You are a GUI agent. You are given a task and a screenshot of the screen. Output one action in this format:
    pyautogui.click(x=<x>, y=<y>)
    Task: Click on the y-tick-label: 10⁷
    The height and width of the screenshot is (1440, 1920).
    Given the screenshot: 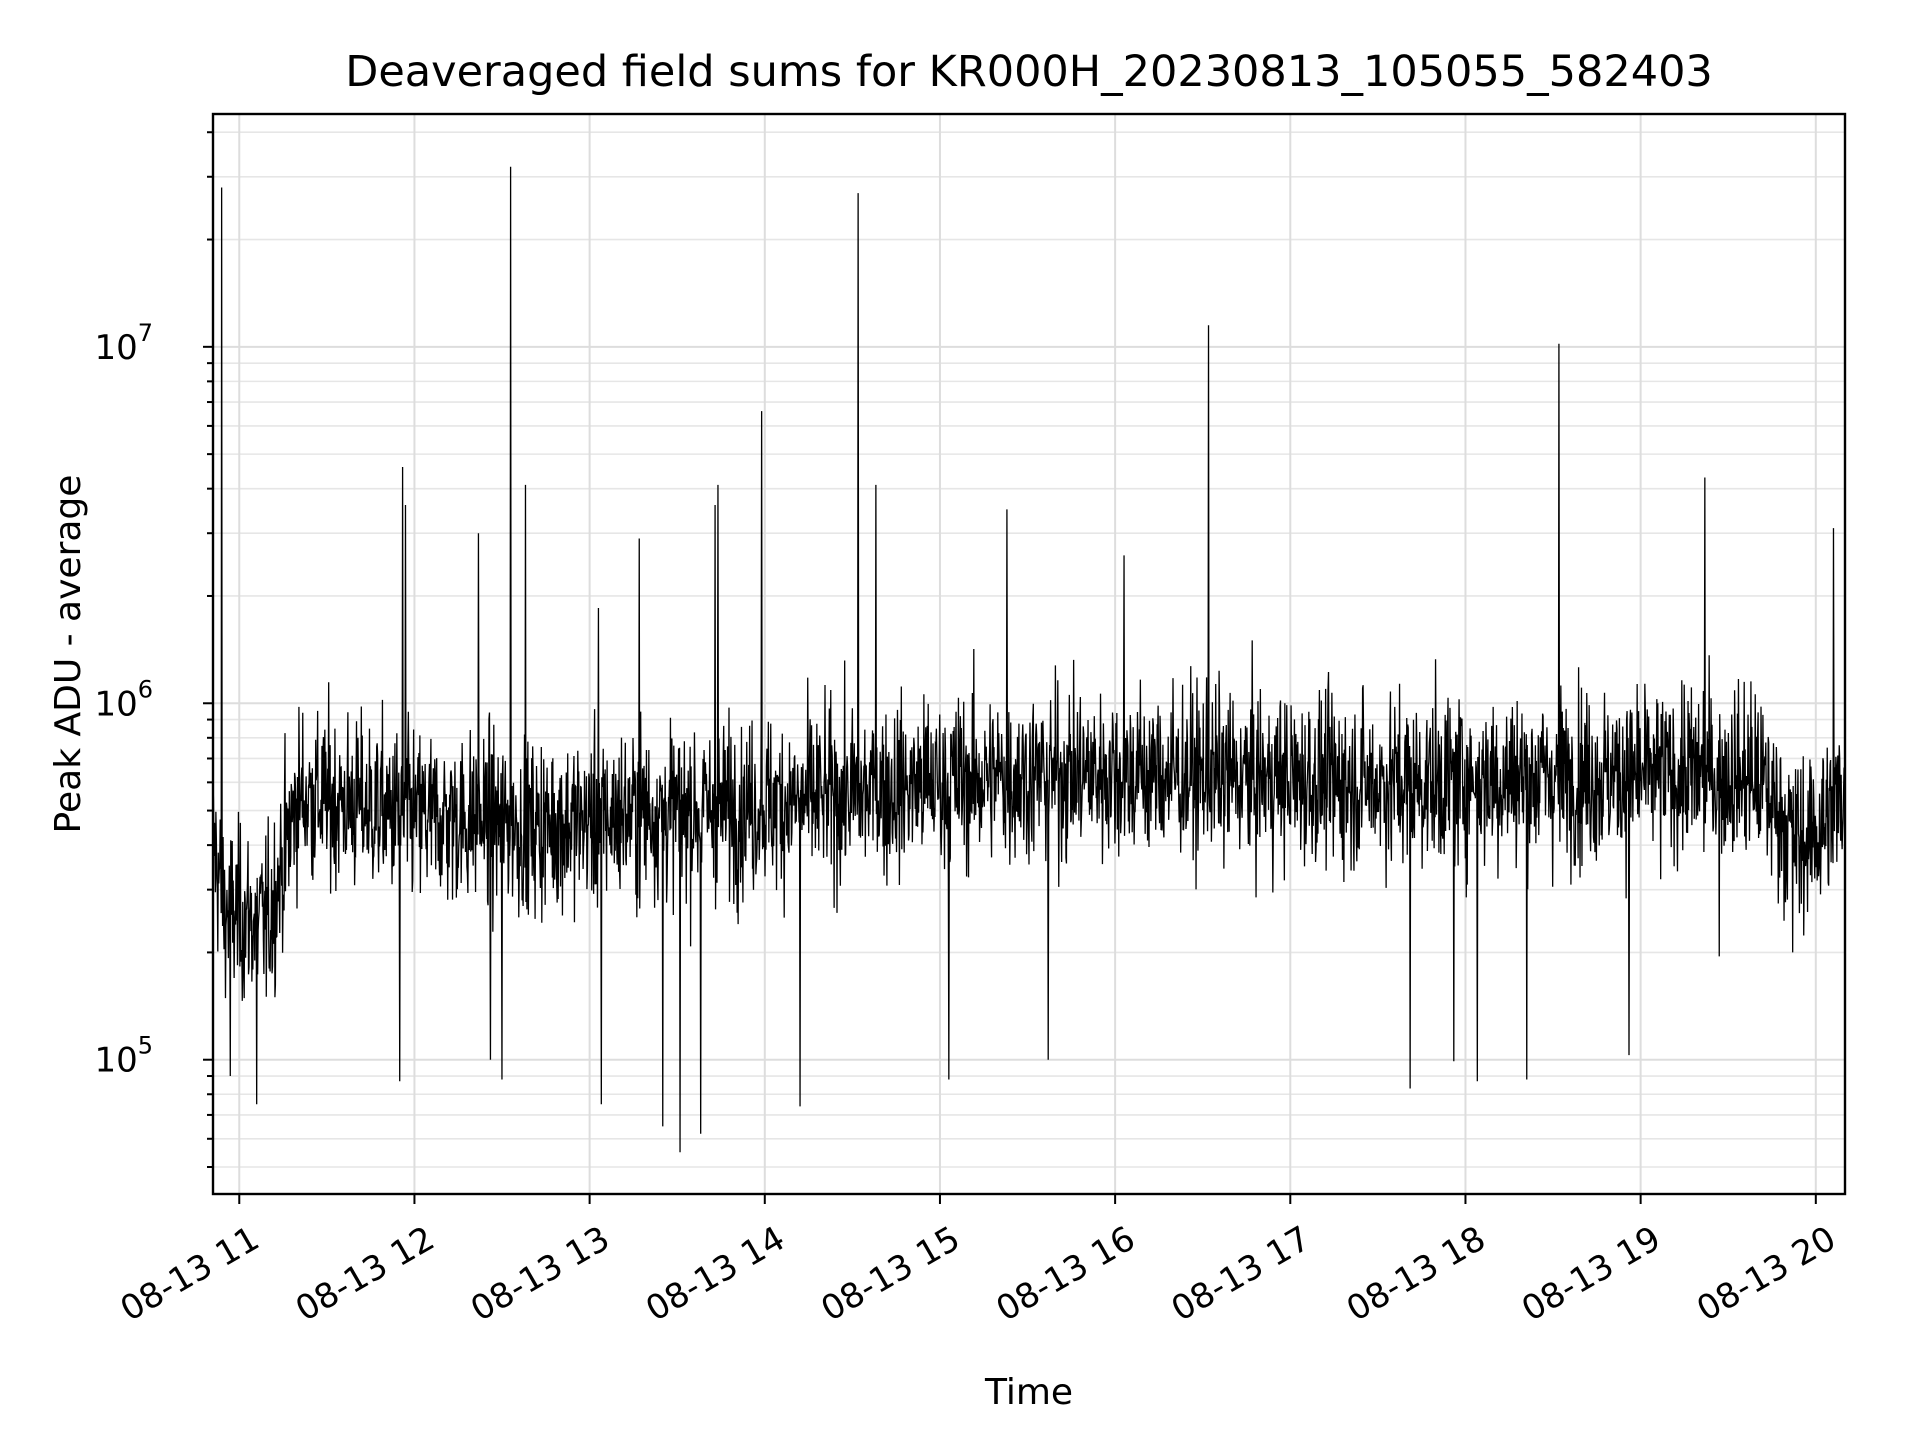 What is the action you would take?
    pyautogui.click(x=123, y=343)
    